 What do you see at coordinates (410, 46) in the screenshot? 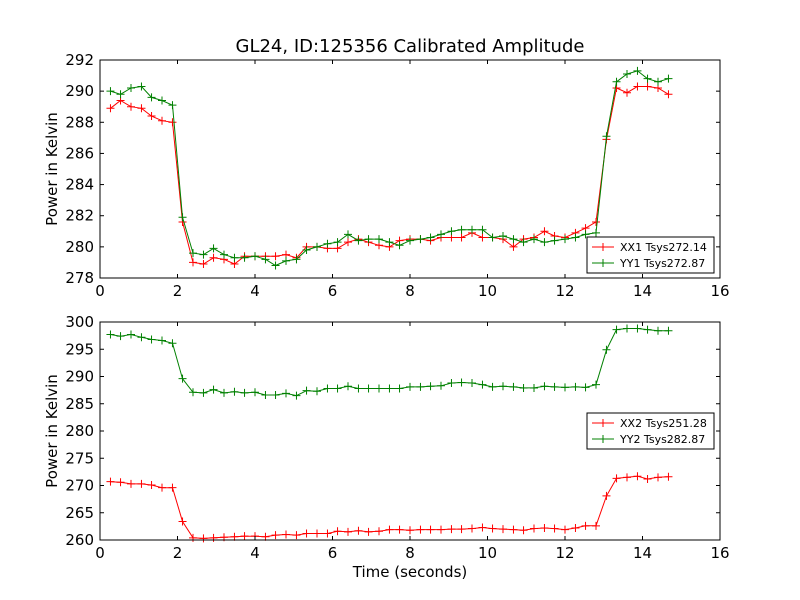
I see `chart-title: GL24, ID:125356 Calibrated Amplitude` at bounding box center [410, 46].